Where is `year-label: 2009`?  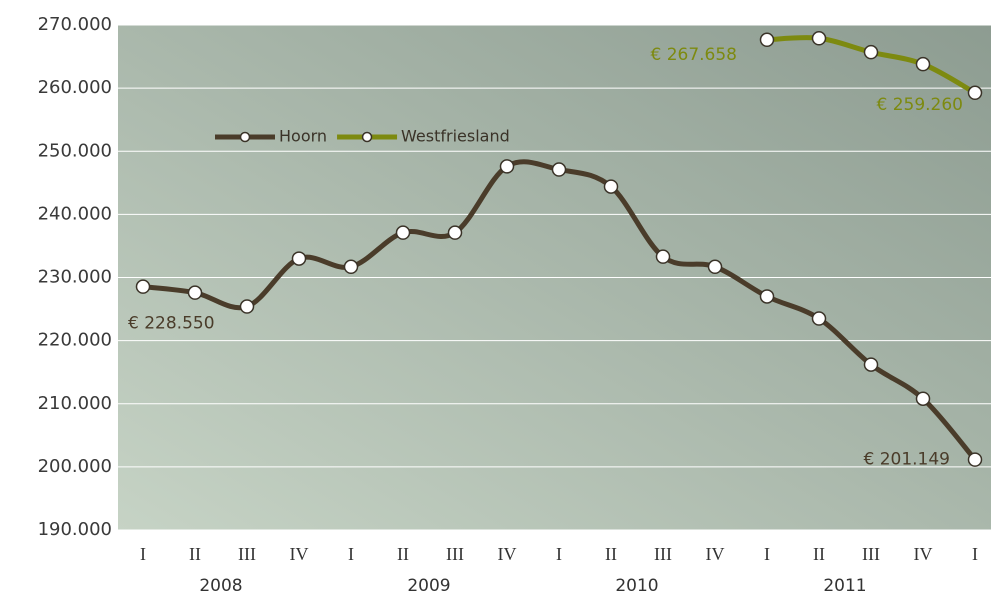
year-label: 2009 is located at coordinates (428, 586).